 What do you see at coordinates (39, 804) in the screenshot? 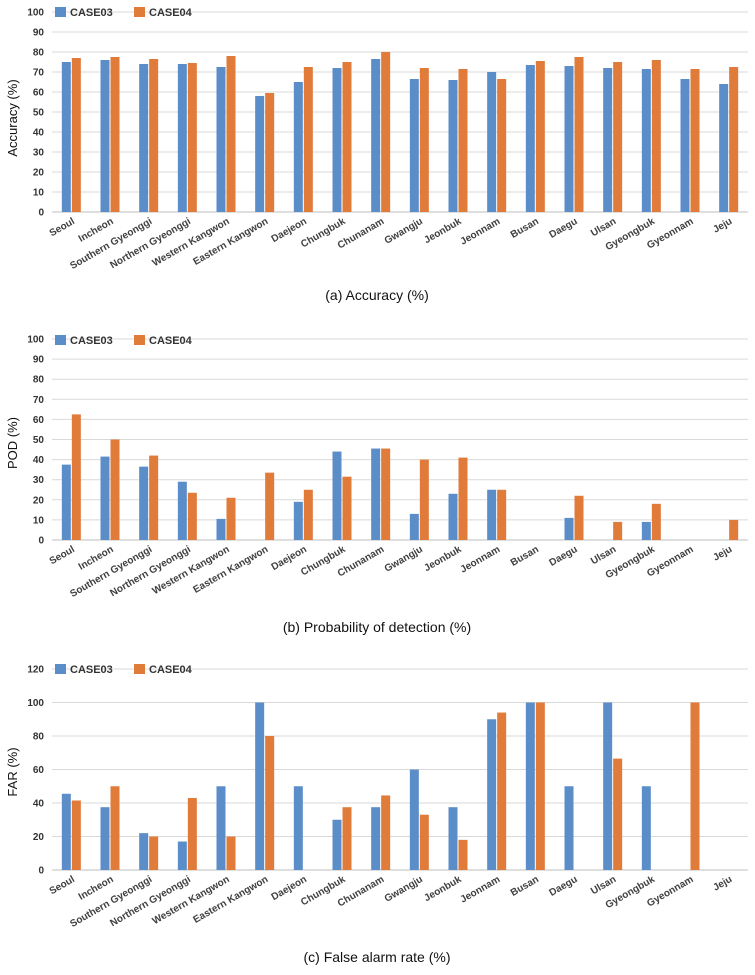
I see `y-tick-label: 40` at bounding box center [39, 804].